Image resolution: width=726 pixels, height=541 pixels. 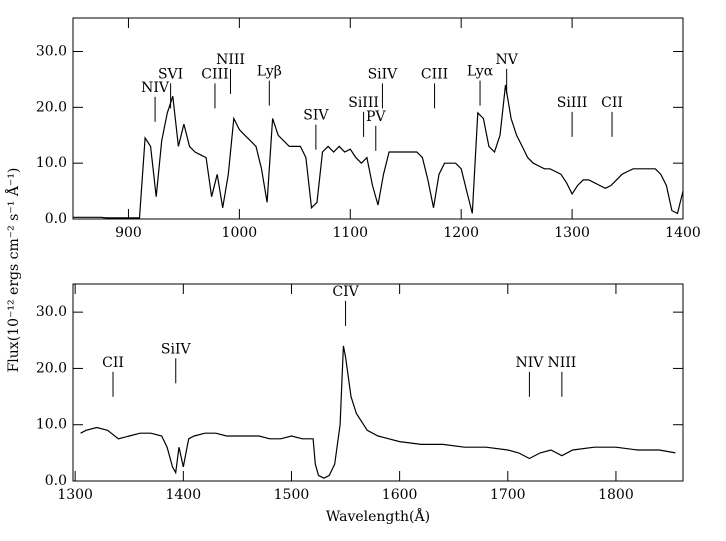 I want to click on x-tick-label: 1600, so click(x=400, y=495).